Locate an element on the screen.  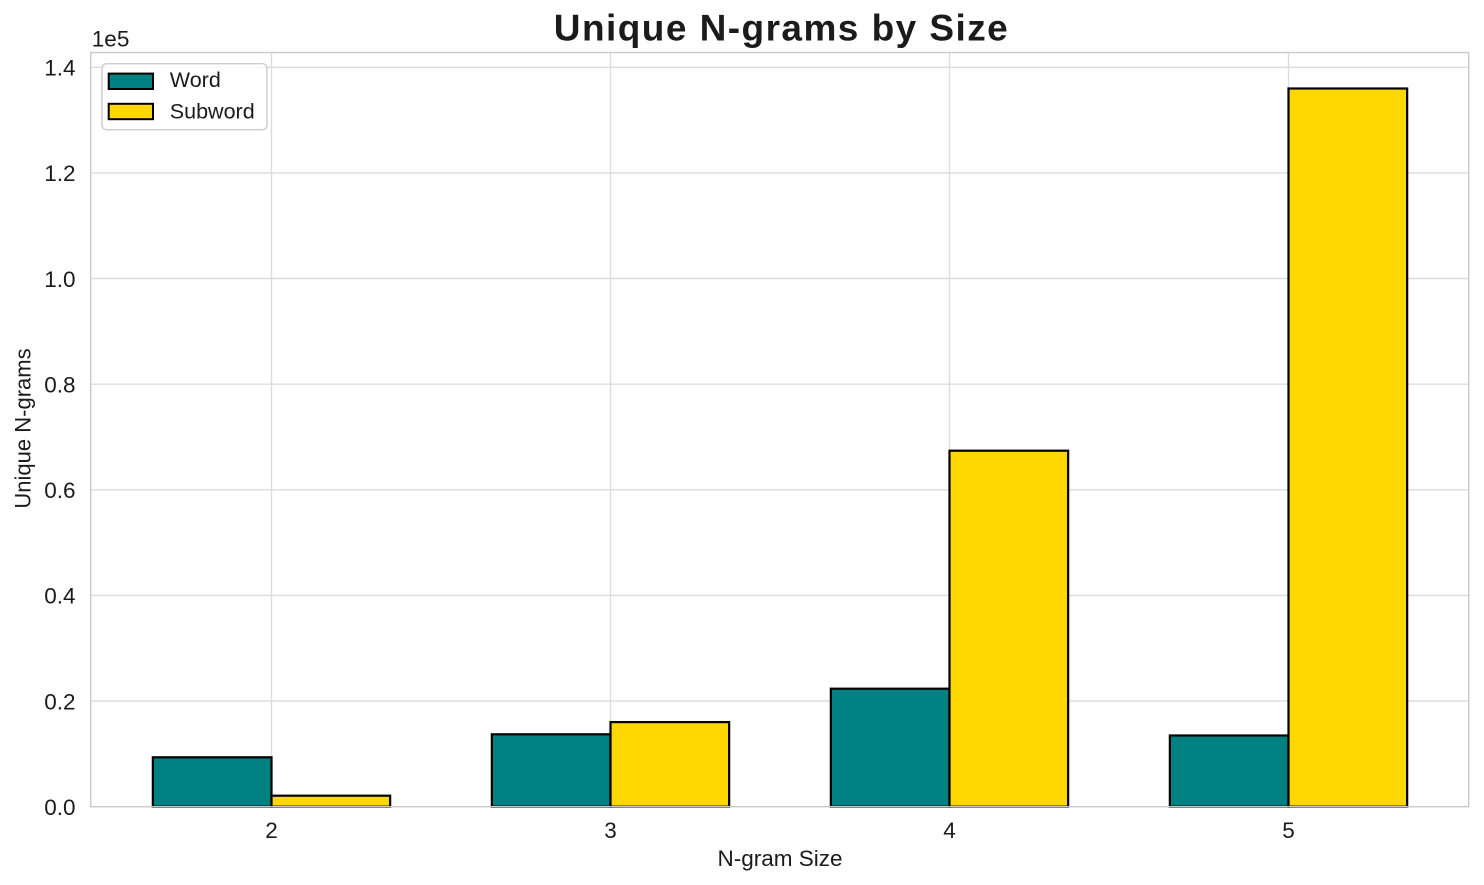
svg-text: 1.4 is located at coordinates (59, 68).